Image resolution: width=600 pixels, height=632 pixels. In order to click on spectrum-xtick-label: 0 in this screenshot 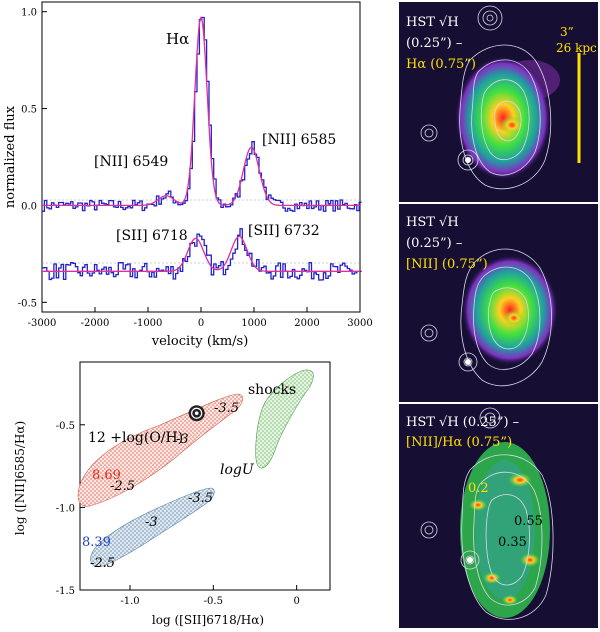, I will do `click(201, 323)`.